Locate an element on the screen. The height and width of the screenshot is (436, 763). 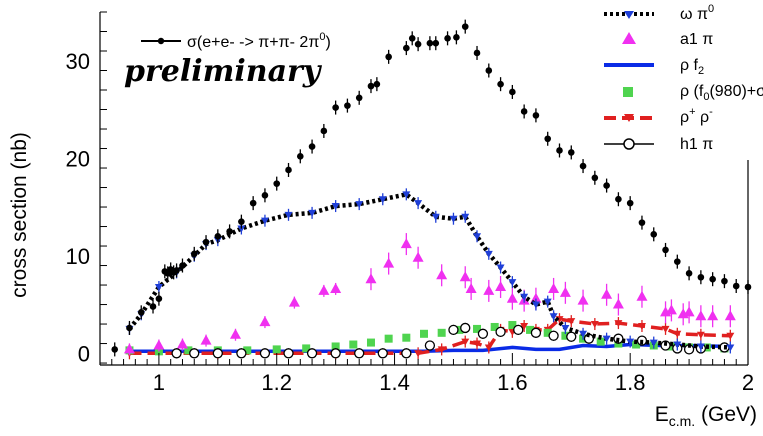
legend-h1-pi-label: h1 π is located at coordinates (696, 144).